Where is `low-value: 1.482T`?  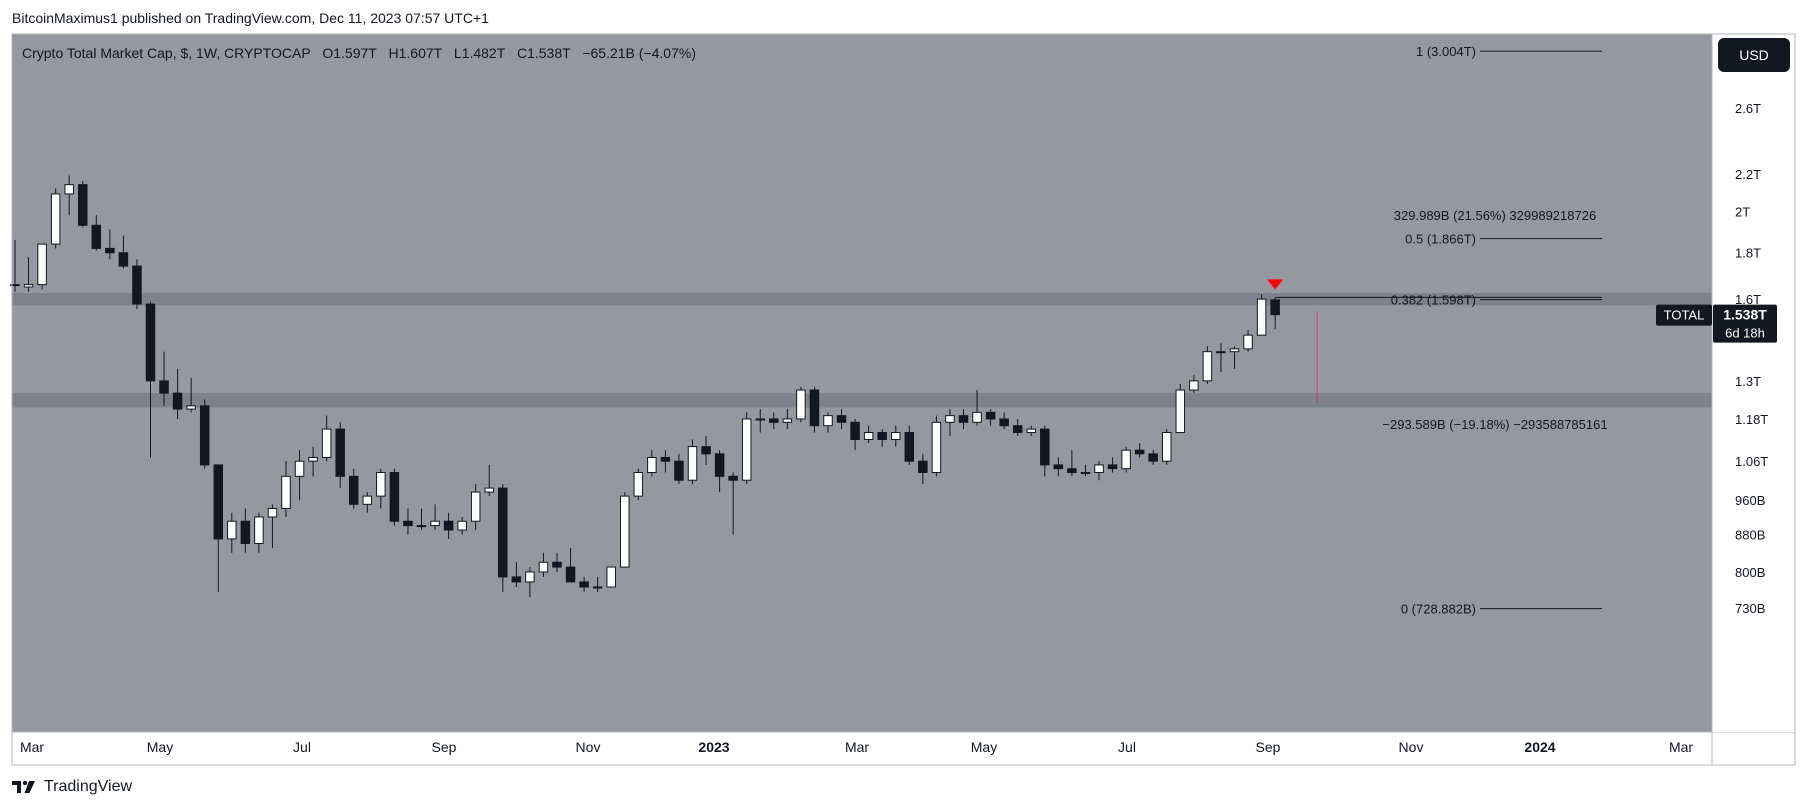
low-value: 1.482T is located at coordinates (483, 53).